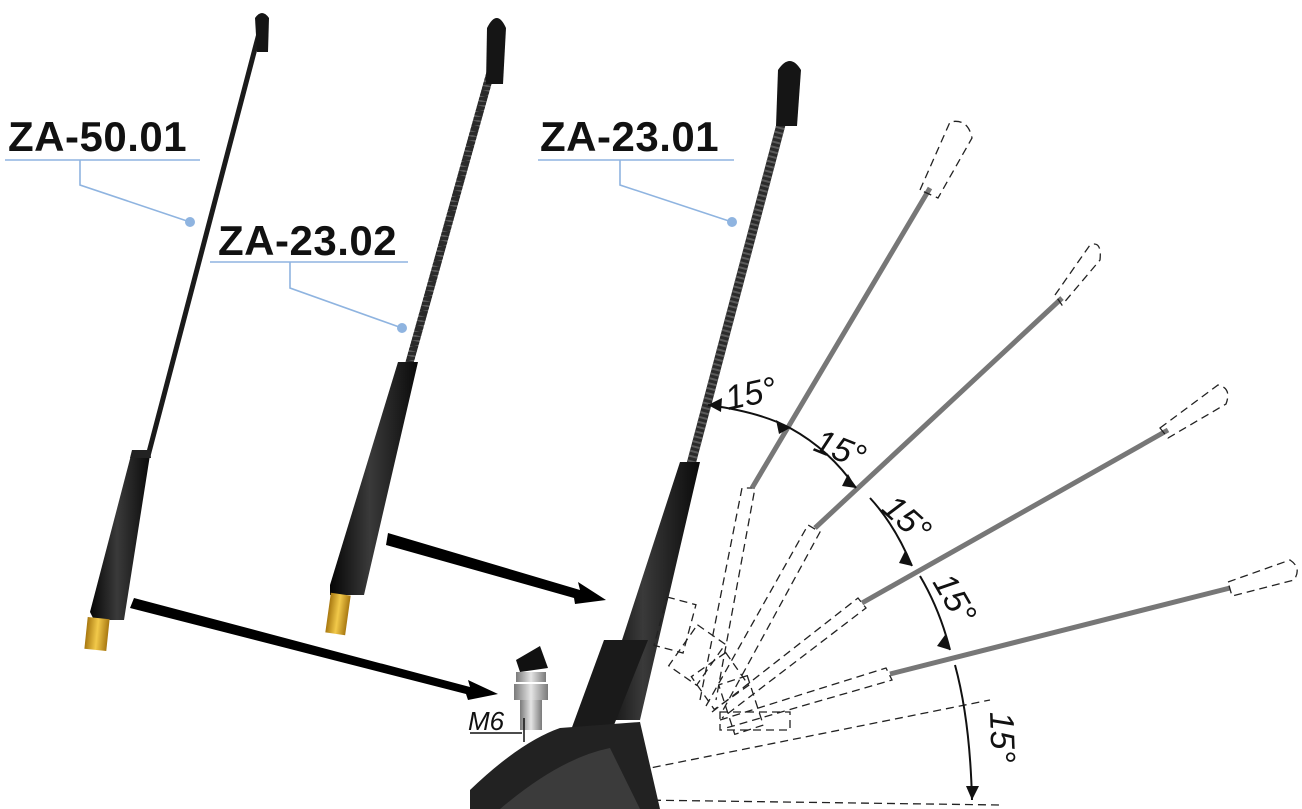 The width and height of the screenshot is (1302, 809). Describe the element at coordinates (368, 616) in the screenshot. I see `arrows` at that location.